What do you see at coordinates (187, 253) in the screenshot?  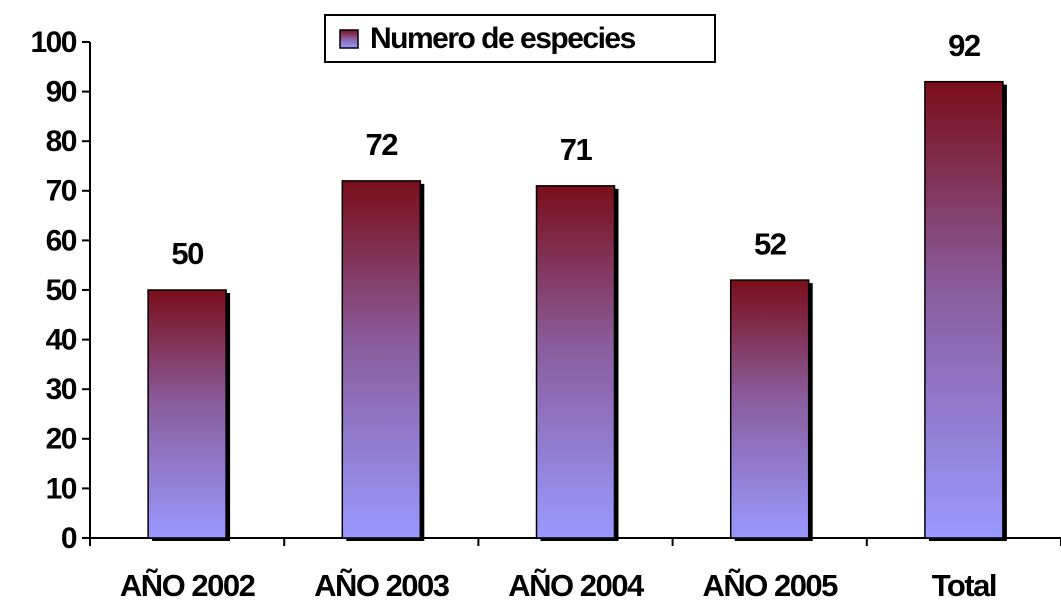 I see `data-label: 50` at bounding box center [187, 253].